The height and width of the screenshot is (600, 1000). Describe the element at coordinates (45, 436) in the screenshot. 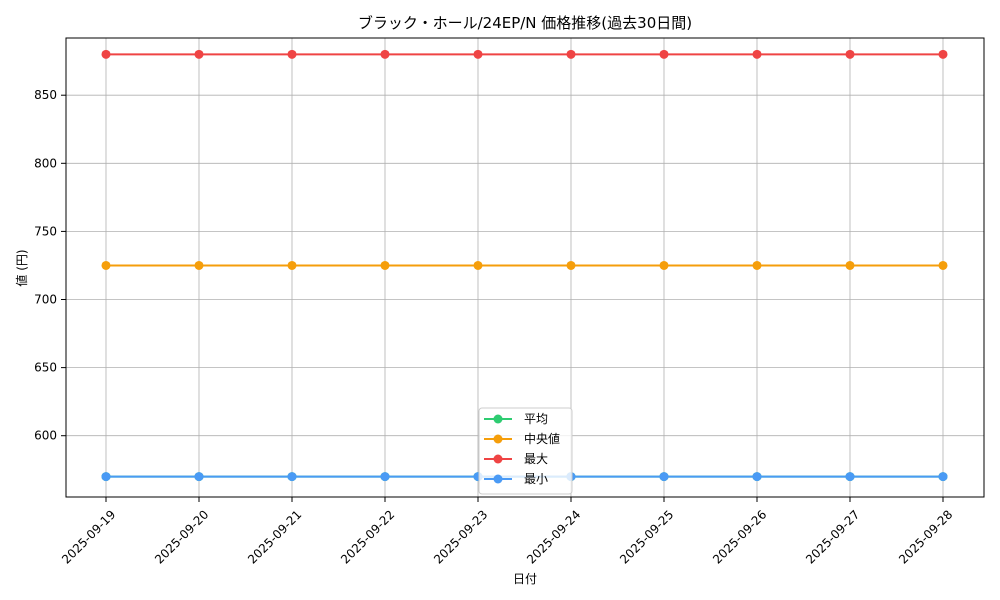

I see `y-tick-label: 600` at that location.